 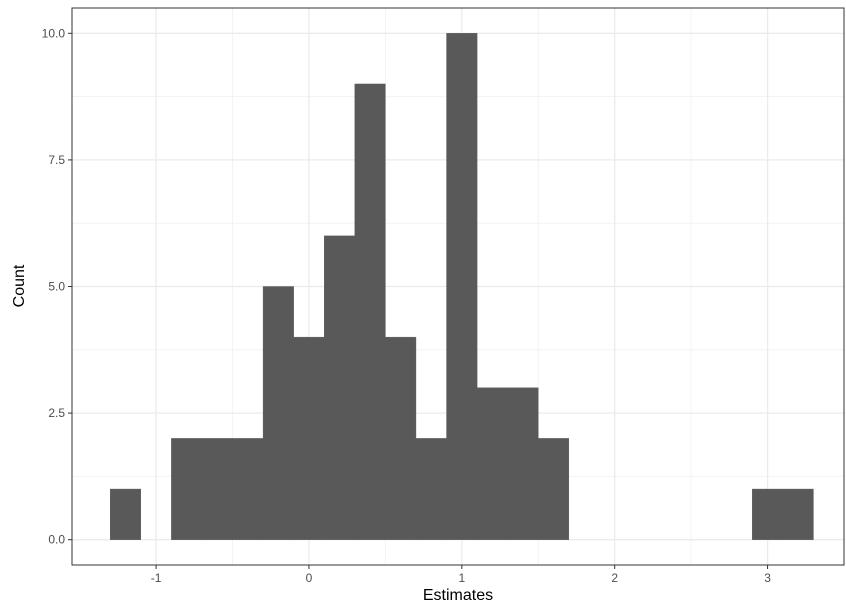 I want to click on x-tick-label: 1, so click(x=461, y=578).